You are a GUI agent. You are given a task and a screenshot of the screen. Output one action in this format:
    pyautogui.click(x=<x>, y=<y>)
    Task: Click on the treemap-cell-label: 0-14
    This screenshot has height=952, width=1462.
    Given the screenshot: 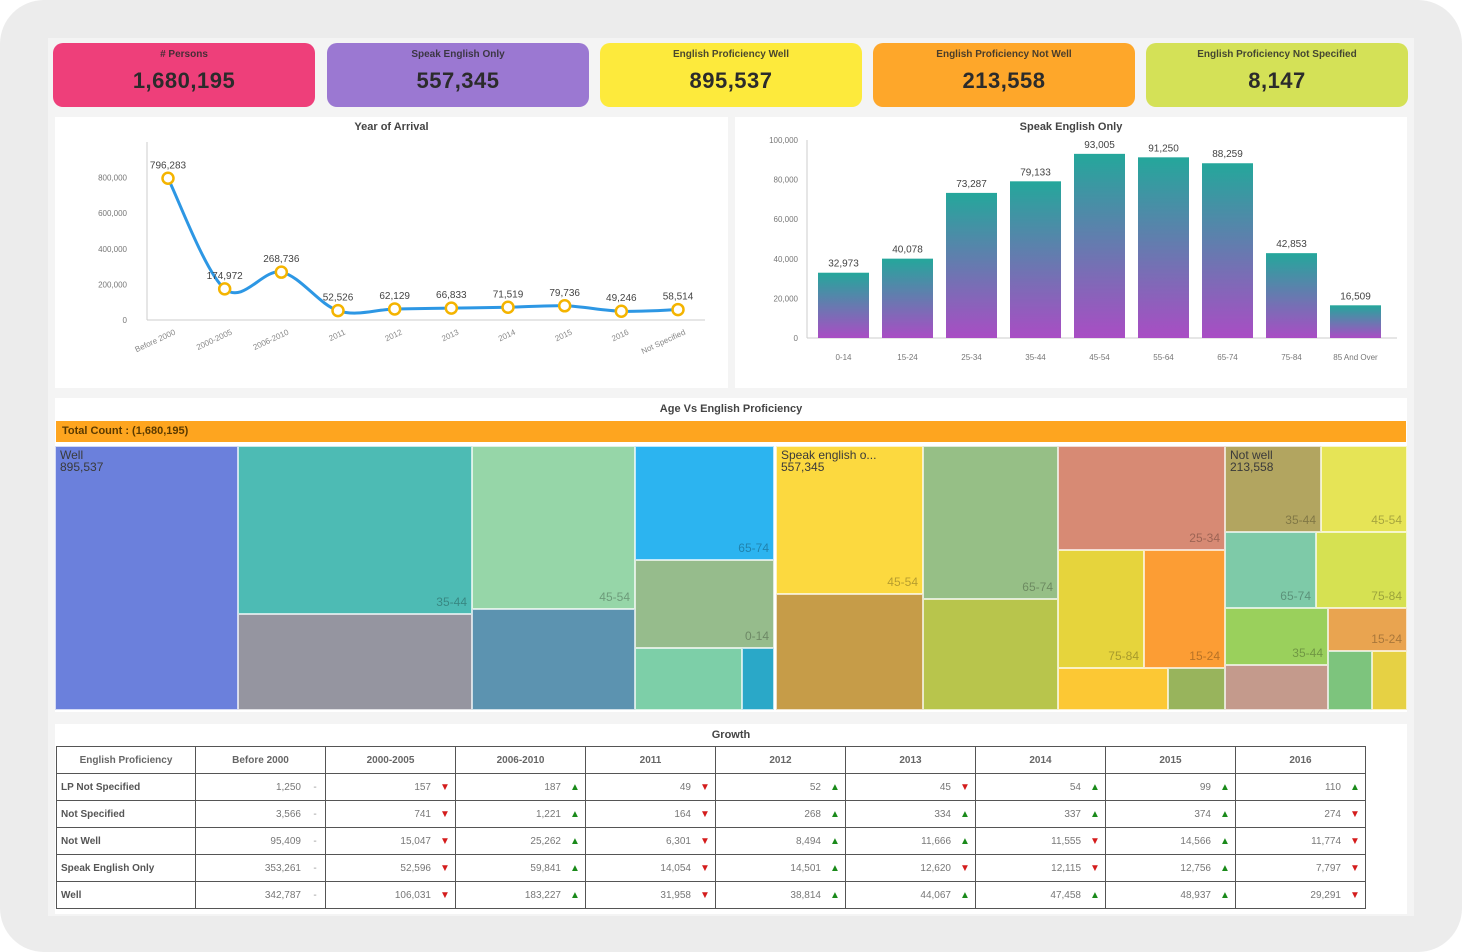 What is the action you would take?
    pyautogui.click(x=756, y=636)
    